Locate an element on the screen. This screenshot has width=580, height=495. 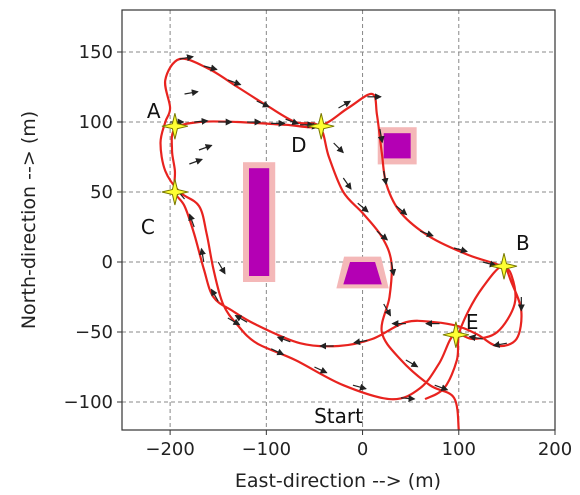
x-tick-label: −100 is located at coordinates (266, 449).